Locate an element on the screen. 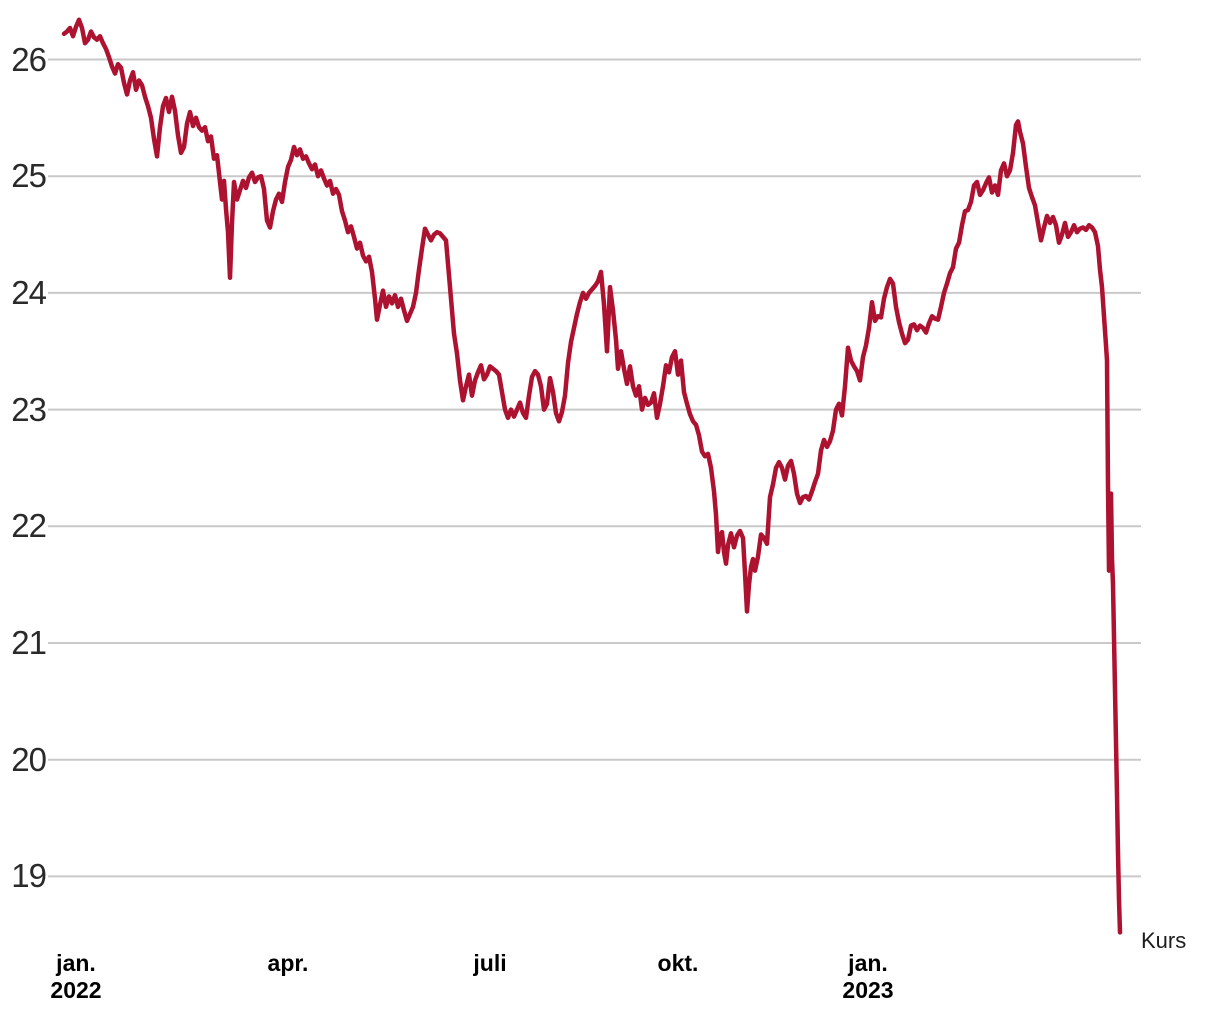 Image resolution: width=1220 pixels, height=1020 pixels. y-tick-label-26: 26 is located at coordinates (29, 59).